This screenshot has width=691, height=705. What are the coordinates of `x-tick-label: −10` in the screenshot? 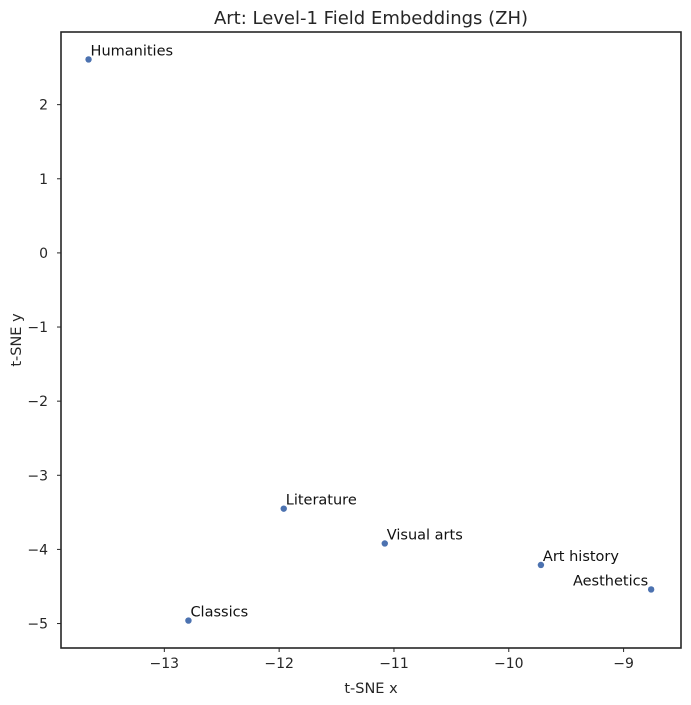 It's located at (509, 664).